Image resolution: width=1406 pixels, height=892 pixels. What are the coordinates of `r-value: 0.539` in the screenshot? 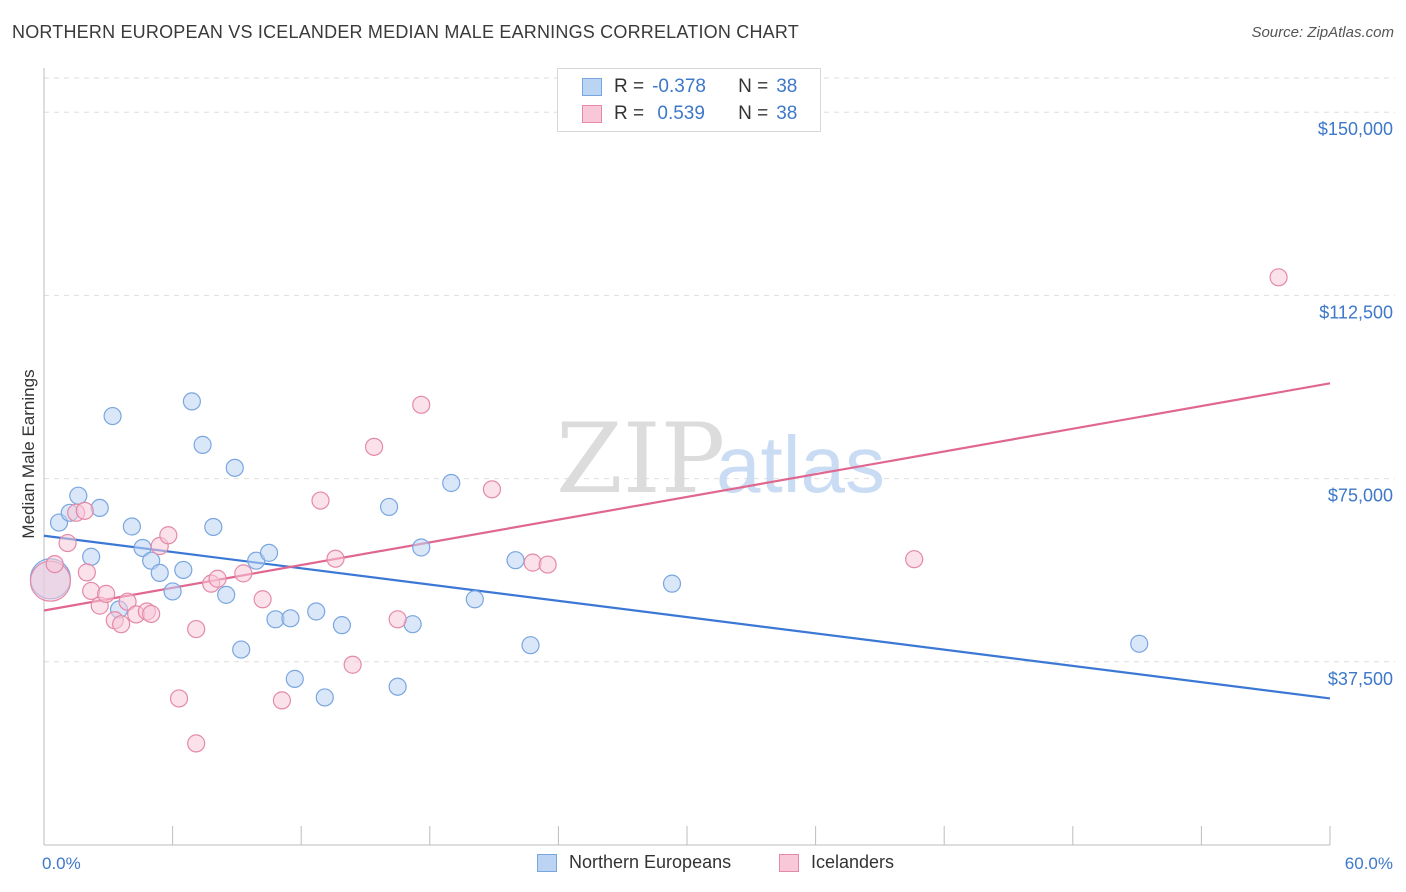 It's located at (678, 113).